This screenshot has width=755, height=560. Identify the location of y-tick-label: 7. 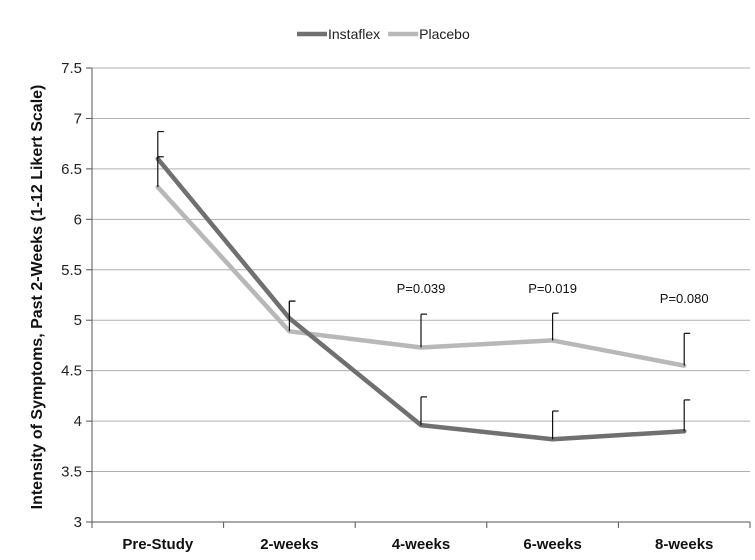
(78, 118).